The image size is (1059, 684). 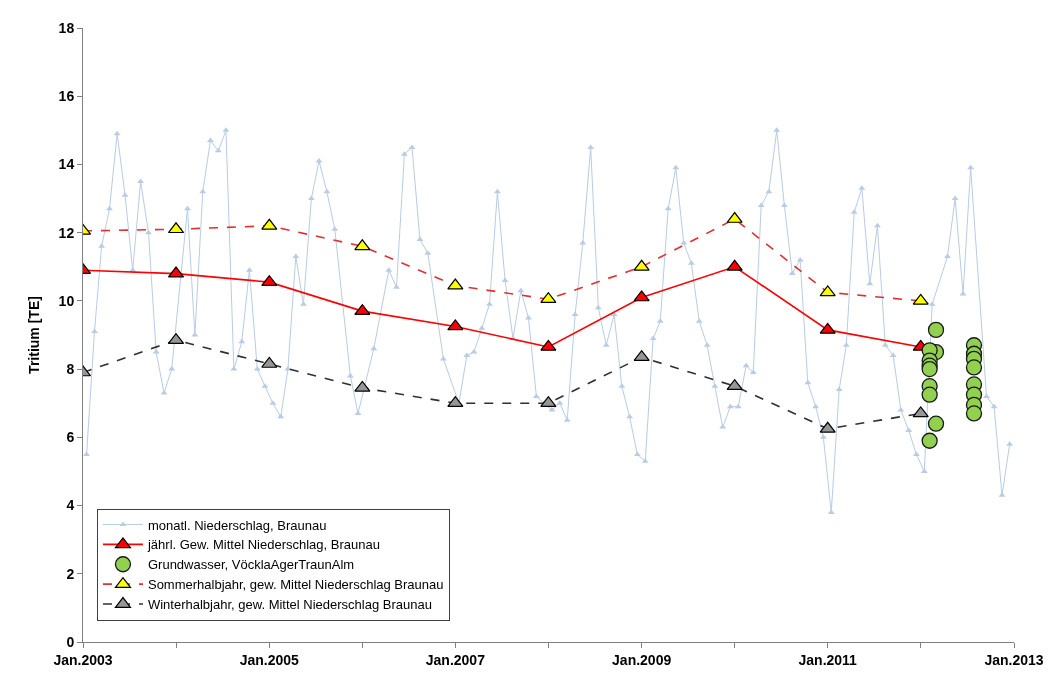 What do you see at coordinates (269, 659) in the screenshot?
I see `x-tick-label: Jan.2005` at bounding box center [269, 659].